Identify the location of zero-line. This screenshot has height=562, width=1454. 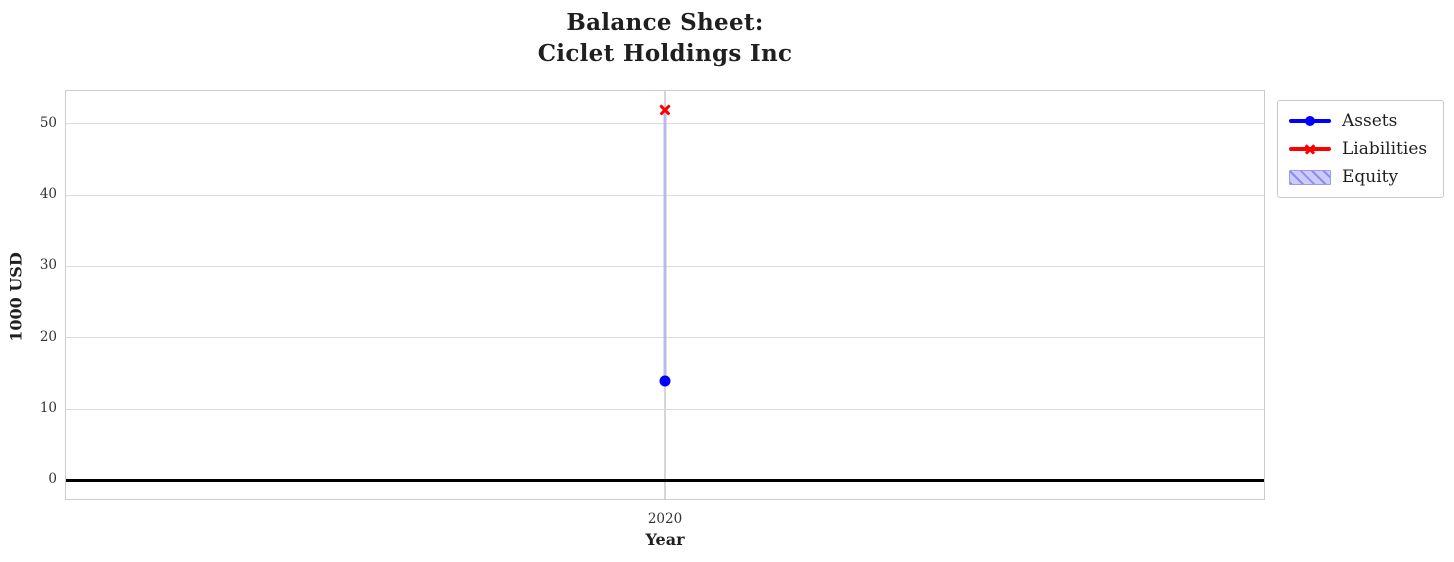
(665, 480).